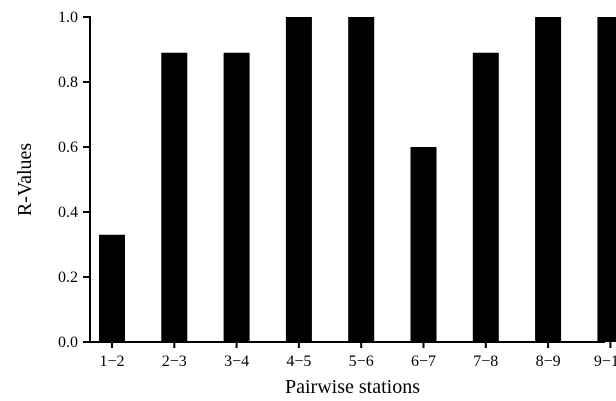  I want to click on y-tick-label: 0.4, so click(68, 212).